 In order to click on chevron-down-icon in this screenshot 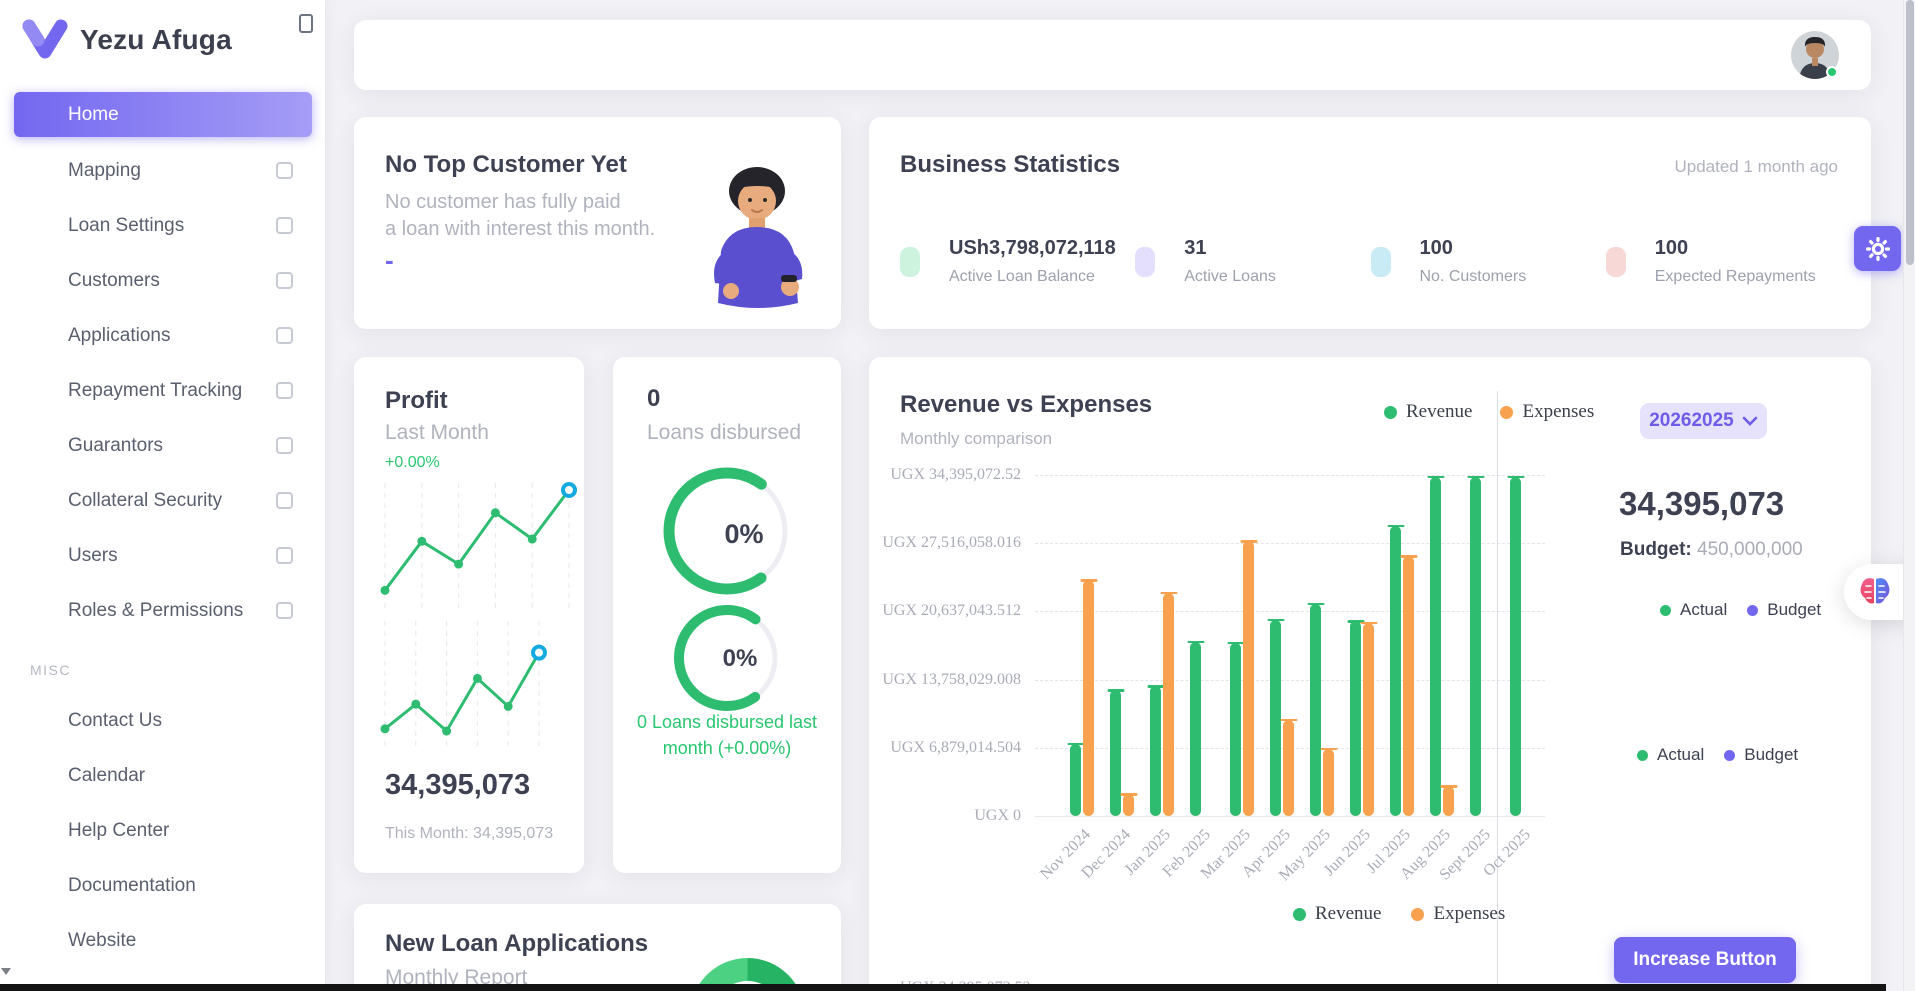, I will do `click(1750, 421)`.